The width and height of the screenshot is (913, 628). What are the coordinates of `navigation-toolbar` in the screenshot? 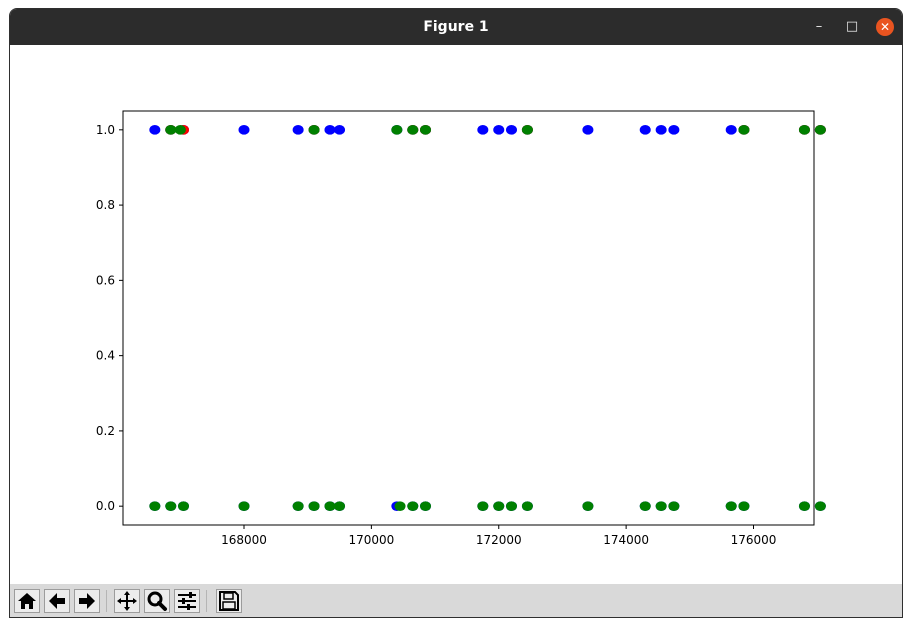 It's located at (456, 600).